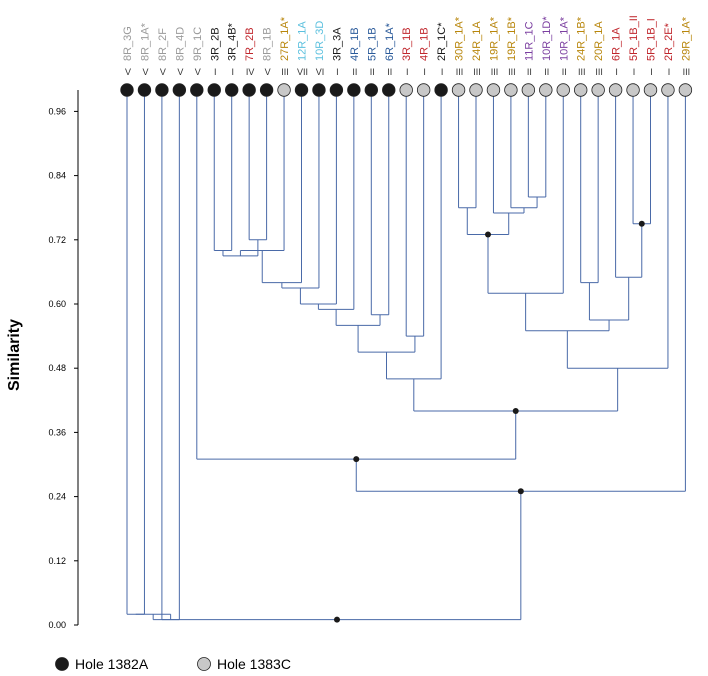 The image size is (708, 676). What do you see at coordinates (564, 38) in the screenshot?
I see `leaf-label: 10R_1A*` at bounding box center [564, 38].